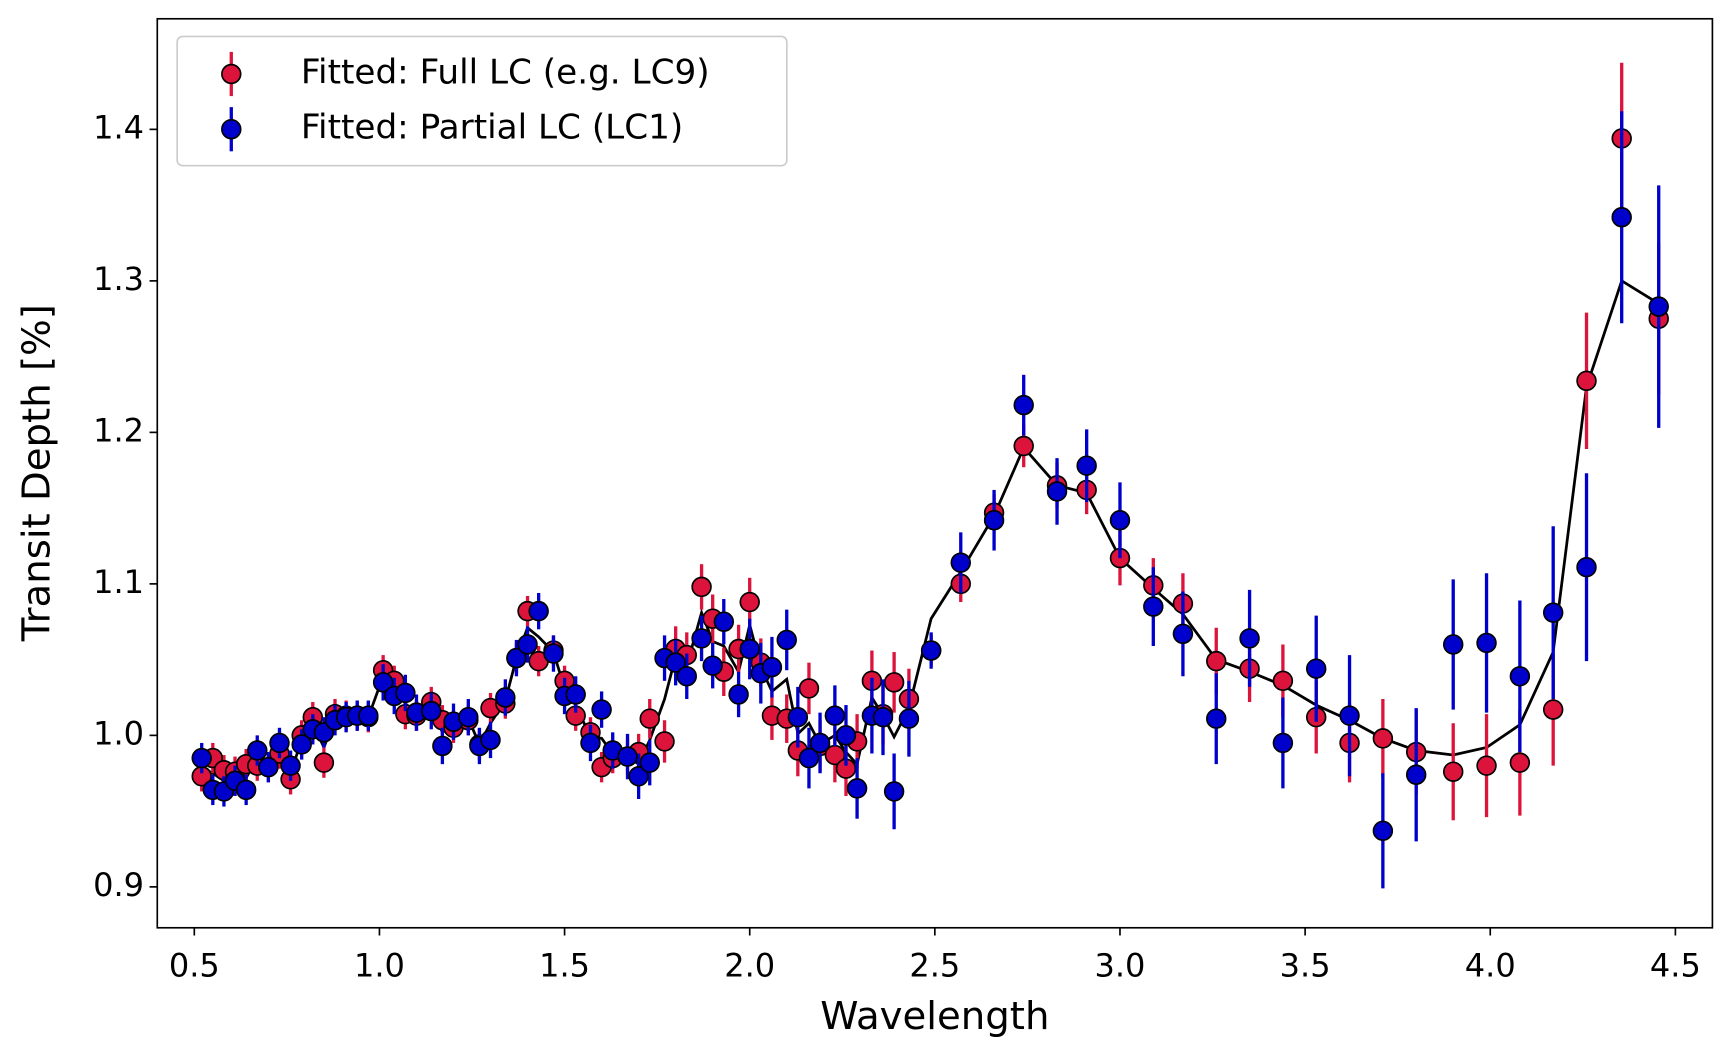 The width and height of the screenshot is (1725, 1057). I want to click on x-tick-label: 4.0, so click(1490, 966).